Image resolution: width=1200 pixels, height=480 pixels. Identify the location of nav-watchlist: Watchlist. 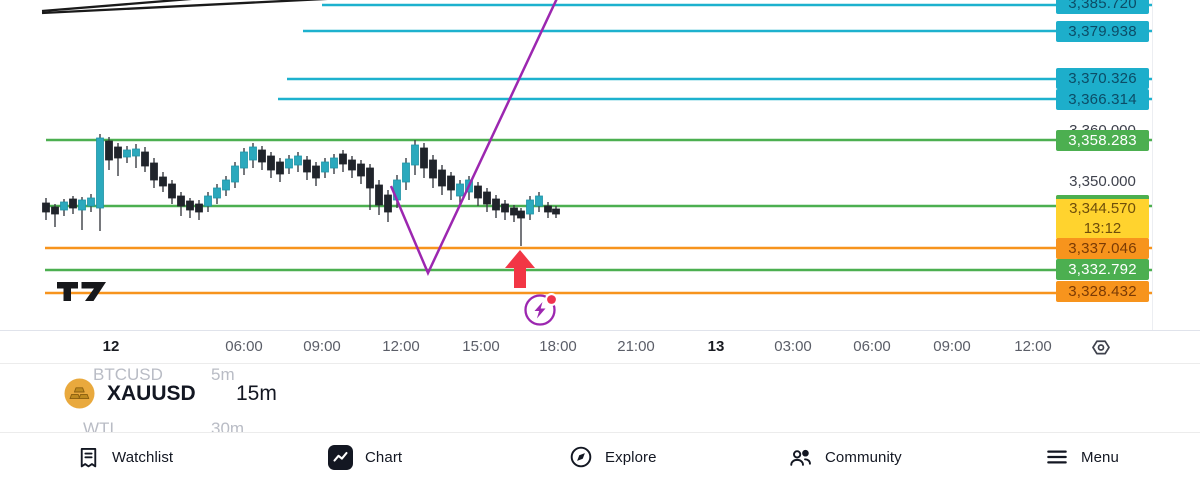
(124, 456).